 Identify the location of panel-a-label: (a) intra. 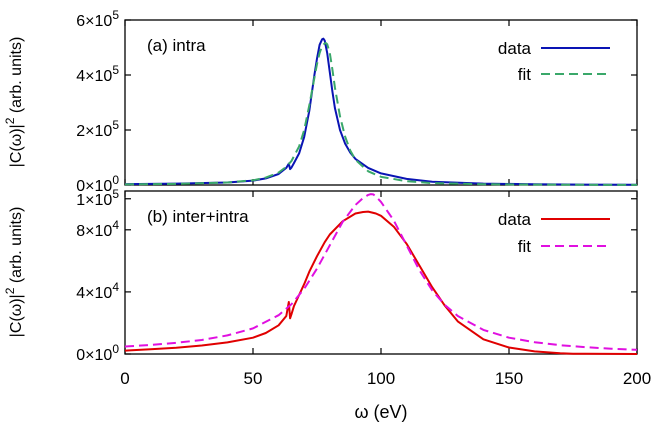
(176, 45).